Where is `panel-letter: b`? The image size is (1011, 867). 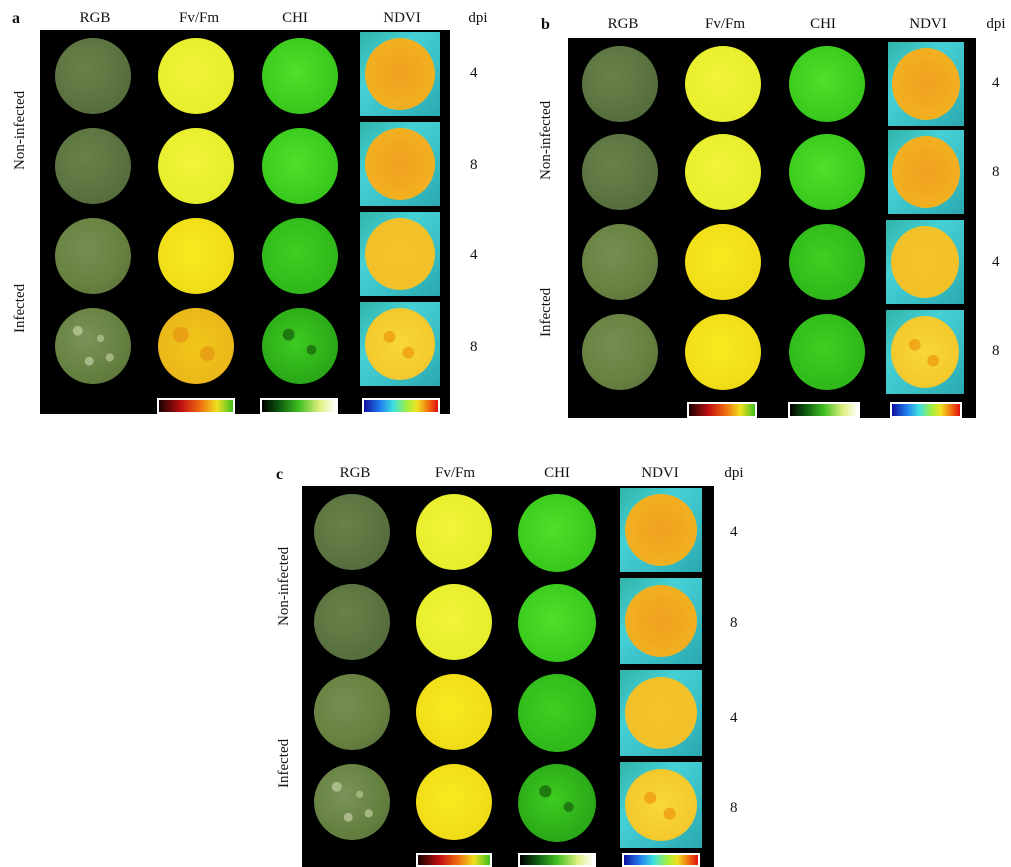 panel-letter: b is located at coordinates (545, 24).